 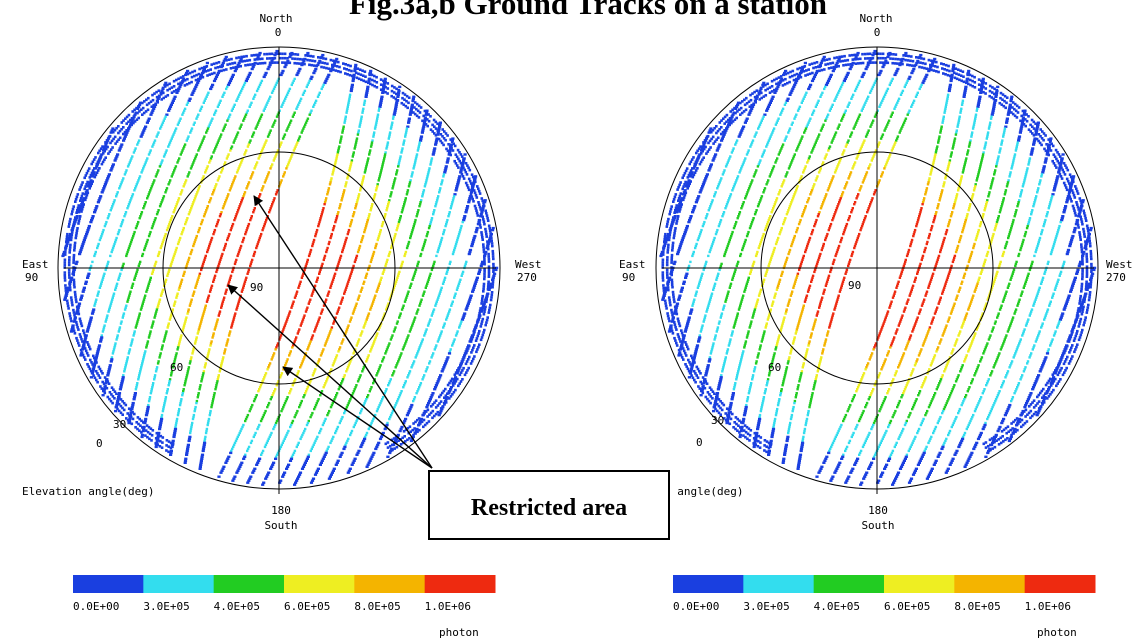 I want to click on north-label-a: North, so click(x=275, y=18).